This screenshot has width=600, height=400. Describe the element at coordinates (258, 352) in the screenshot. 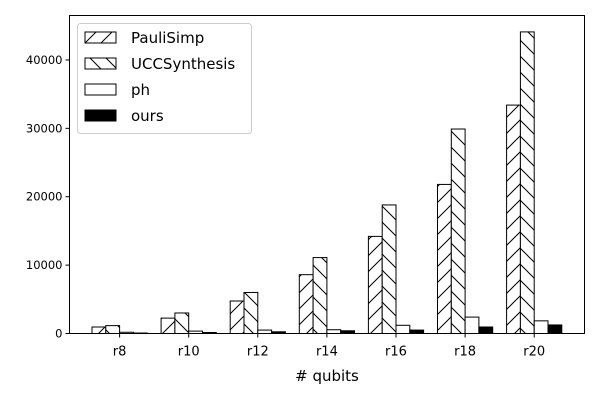

I see `x-tick-label: r12` at that location.